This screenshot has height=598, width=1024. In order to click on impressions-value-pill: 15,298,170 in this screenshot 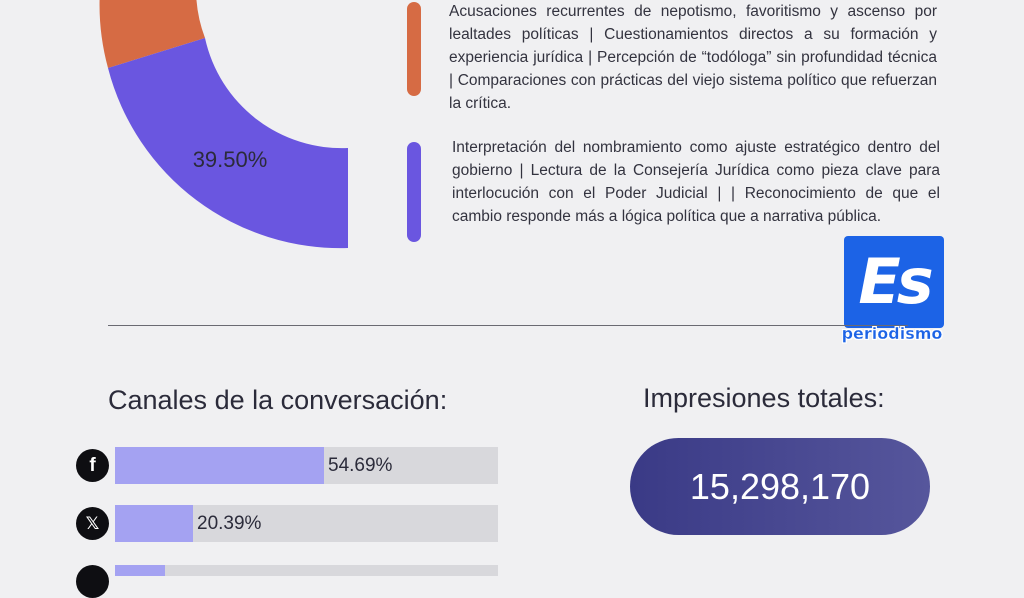, I will do `click(780, 486)`.